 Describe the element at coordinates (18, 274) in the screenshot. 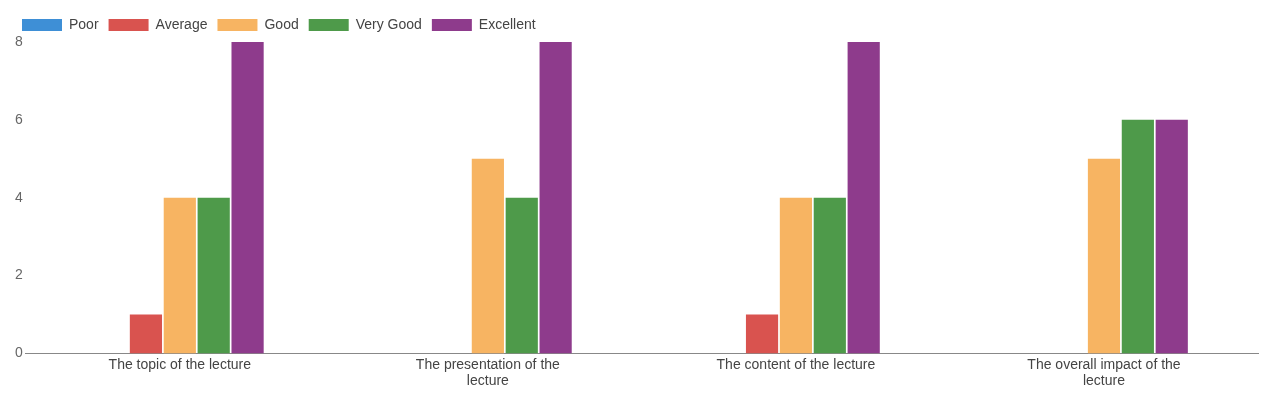

I see `y-tick-label: 2` at that location.